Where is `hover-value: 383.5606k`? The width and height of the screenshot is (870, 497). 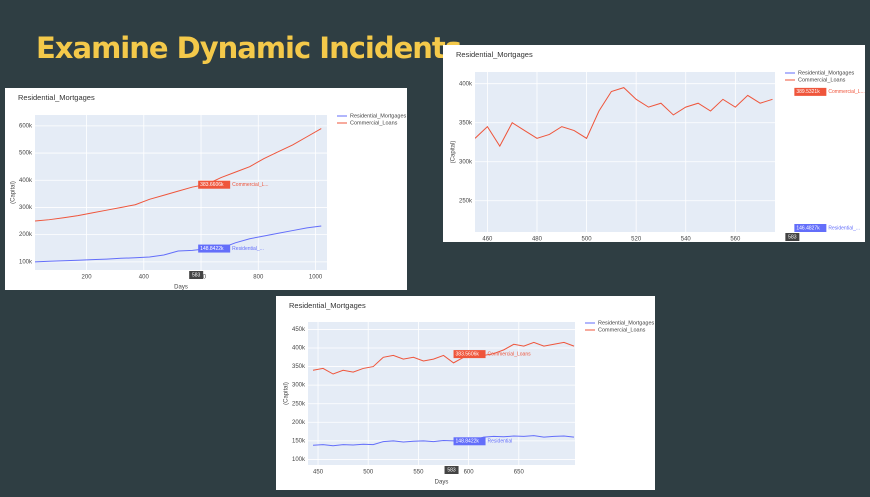
hover-value: 383.5606k is located at coordinates (468, 354).